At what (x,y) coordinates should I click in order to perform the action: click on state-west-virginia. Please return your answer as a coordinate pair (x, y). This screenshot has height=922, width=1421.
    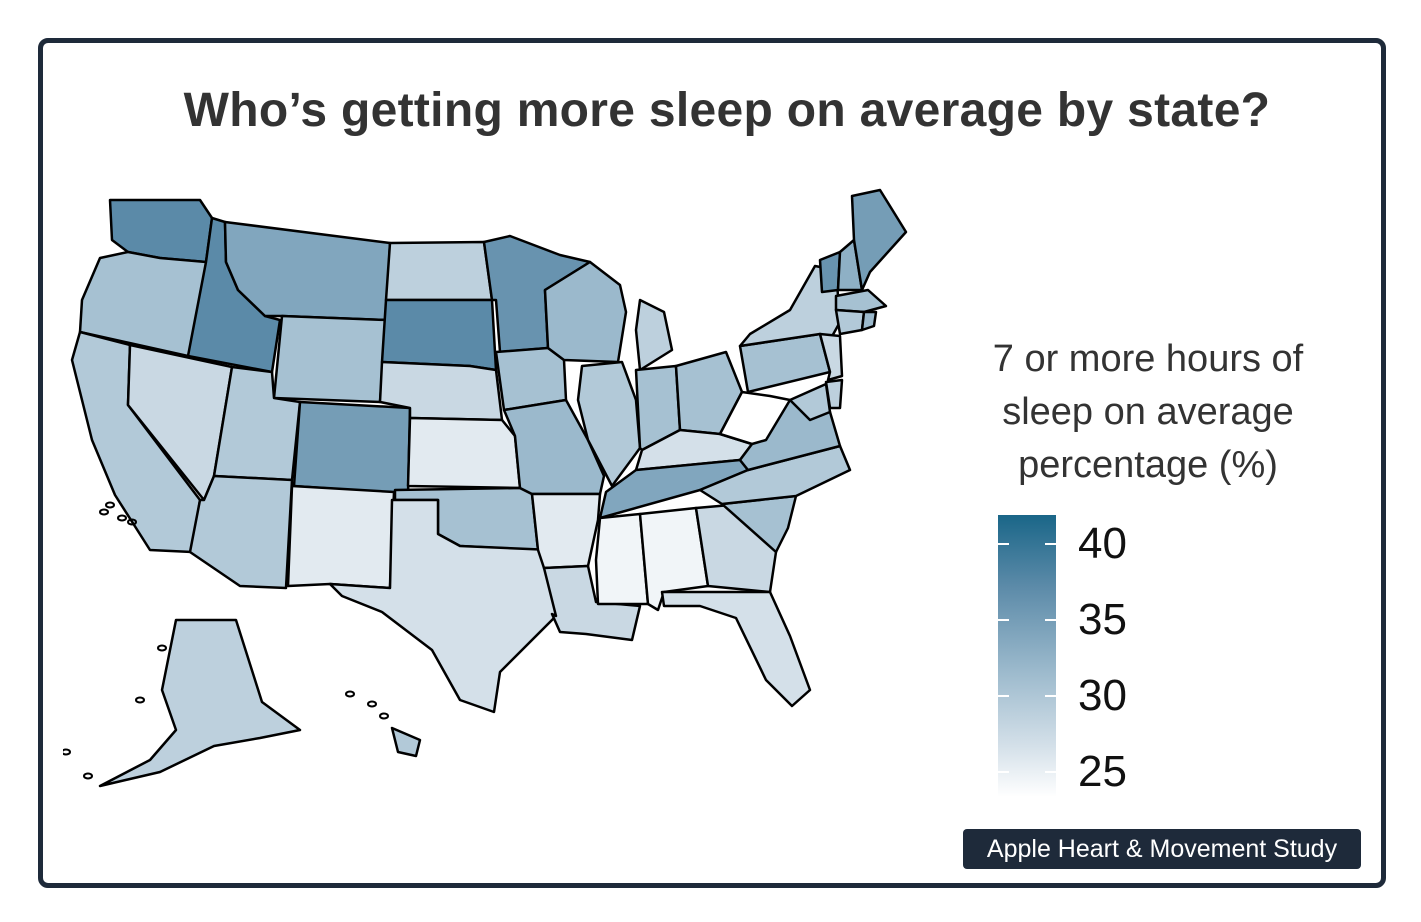
    Looking at the image, I should click on (755, 418).